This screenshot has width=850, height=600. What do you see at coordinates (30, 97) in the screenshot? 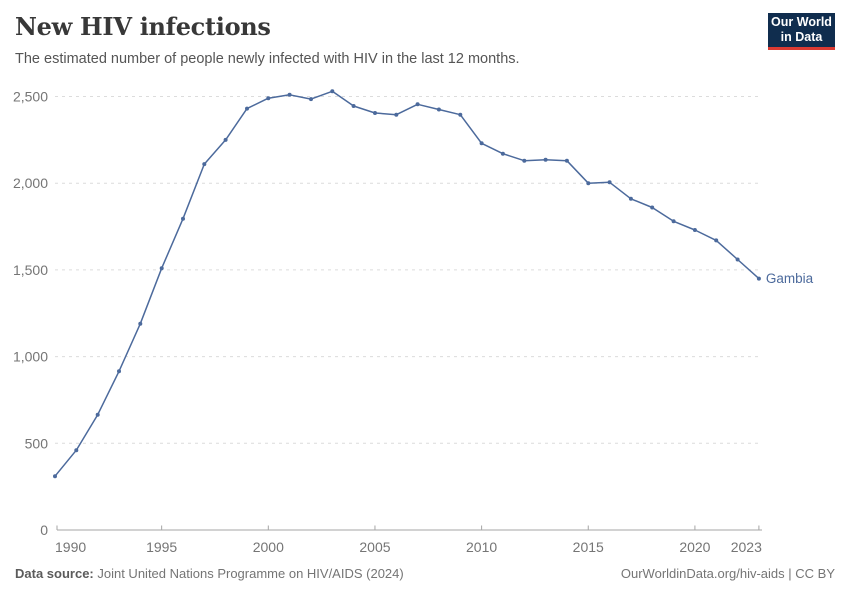
I see `y-tick-label: 2,500` at bounding box center [30, 97].